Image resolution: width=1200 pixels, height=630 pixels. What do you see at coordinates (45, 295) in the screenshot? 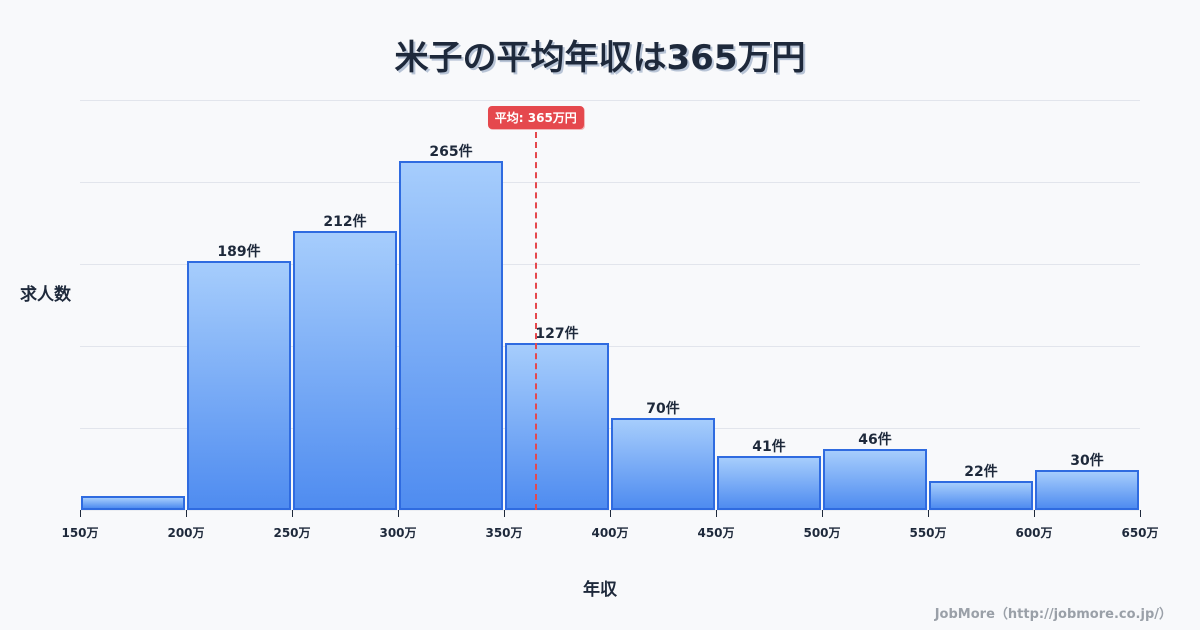
I see `y-axis-label: 求人数` at bounding box center [45, 295].